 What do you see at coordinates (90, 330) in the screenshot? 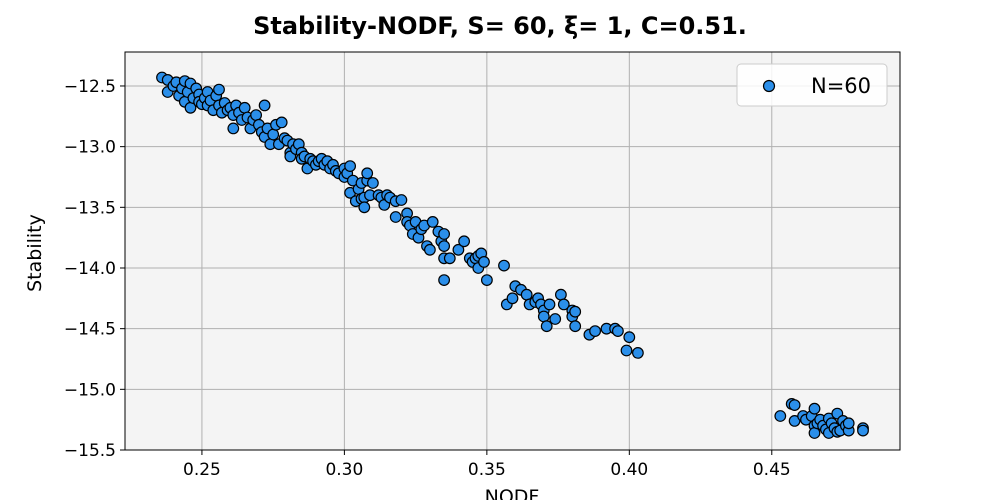
I see `y-tick-label: −14.5` at bounding box center [90, 330].